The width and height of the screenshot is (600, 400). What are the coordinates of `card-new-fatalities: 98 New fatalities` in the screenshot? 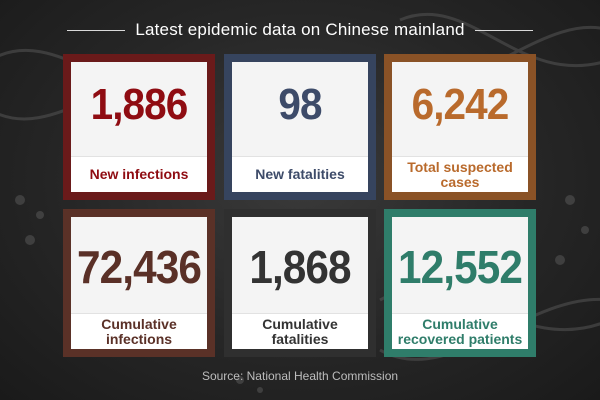 It's located at (300, 127).